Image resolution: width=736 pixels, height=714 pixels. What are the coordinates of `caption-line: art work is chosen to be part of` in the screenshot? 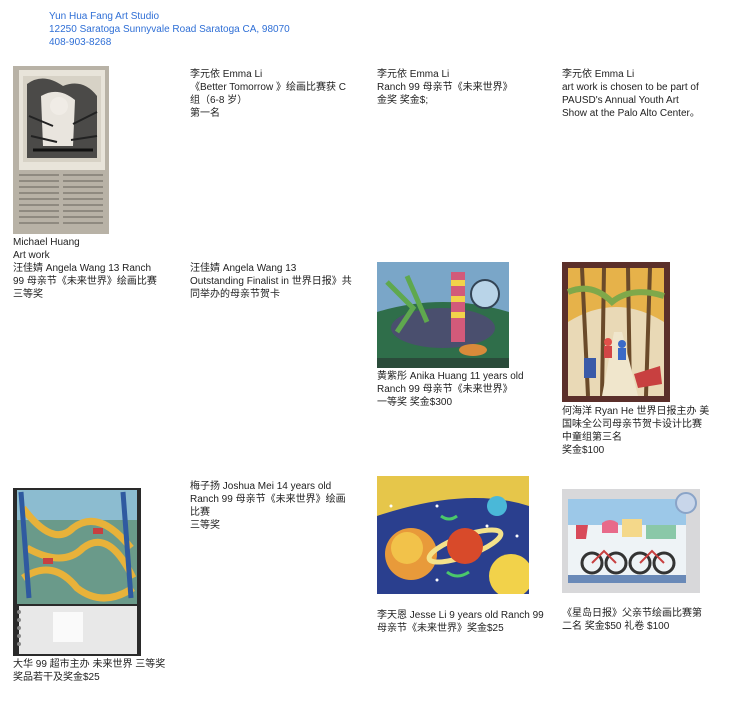 It's located at (630, 87).